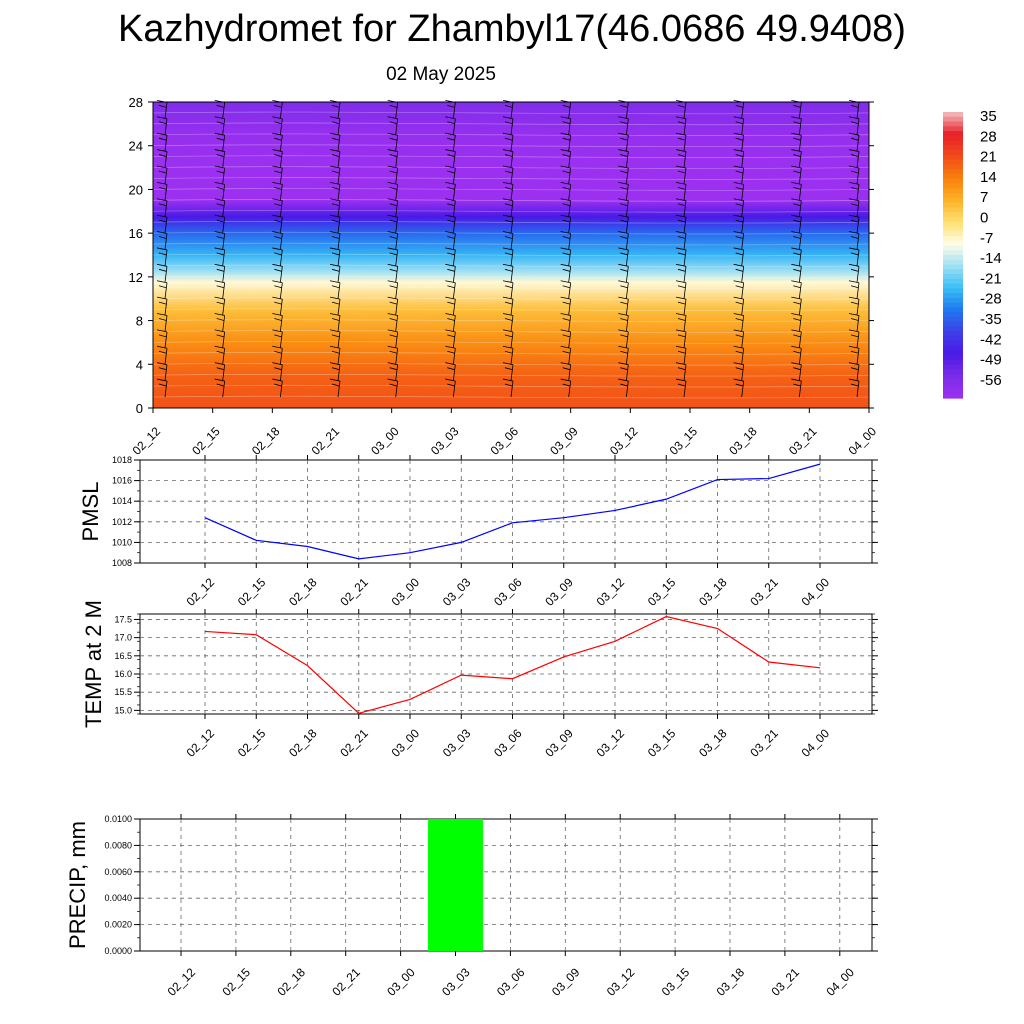 The height and width of the screenshot is (1024, 1024). Describe the element at coordinates (984, 218) in the screenshot. I see `colorbar-label: 0` at that location.